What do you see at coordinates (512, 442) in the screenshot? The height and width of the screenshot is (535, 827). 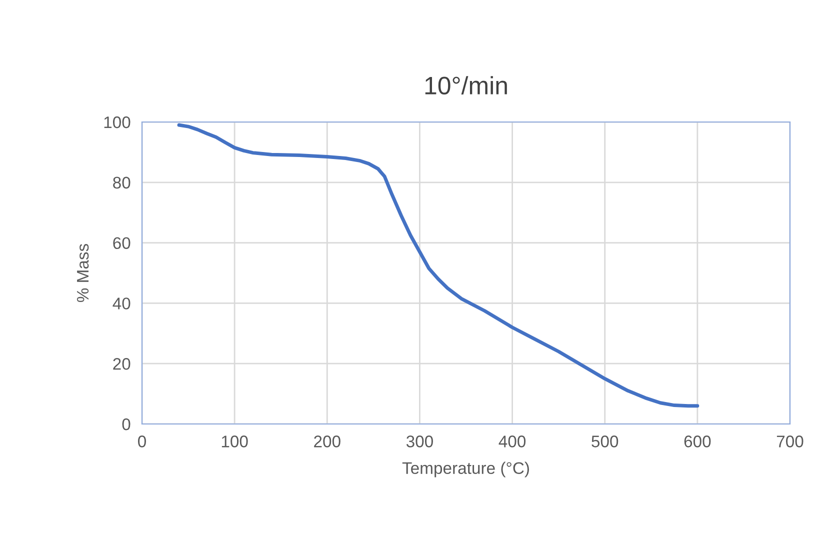 I see `x-tick-label: 400` at bounding box center [512, 442].